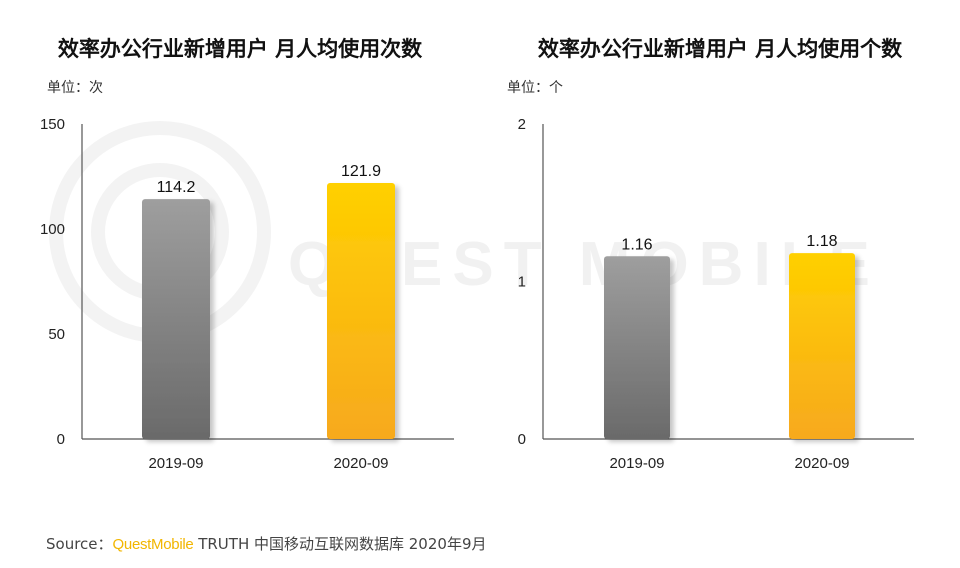  I want to click on chart-left-y-ticks: 0 50 100 150, so click(52, 282).